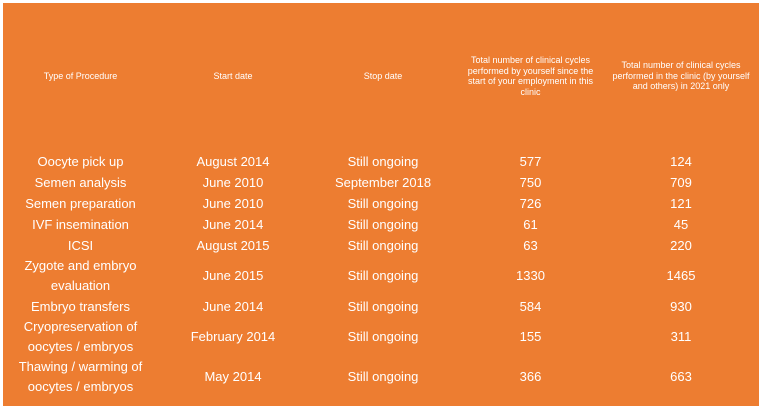 This screenshot has height=409, width=763. What do you see at coordinates (233, 75) in the screenshot?
I see `header-start-date: Start date` at bounding box center [233, 75].